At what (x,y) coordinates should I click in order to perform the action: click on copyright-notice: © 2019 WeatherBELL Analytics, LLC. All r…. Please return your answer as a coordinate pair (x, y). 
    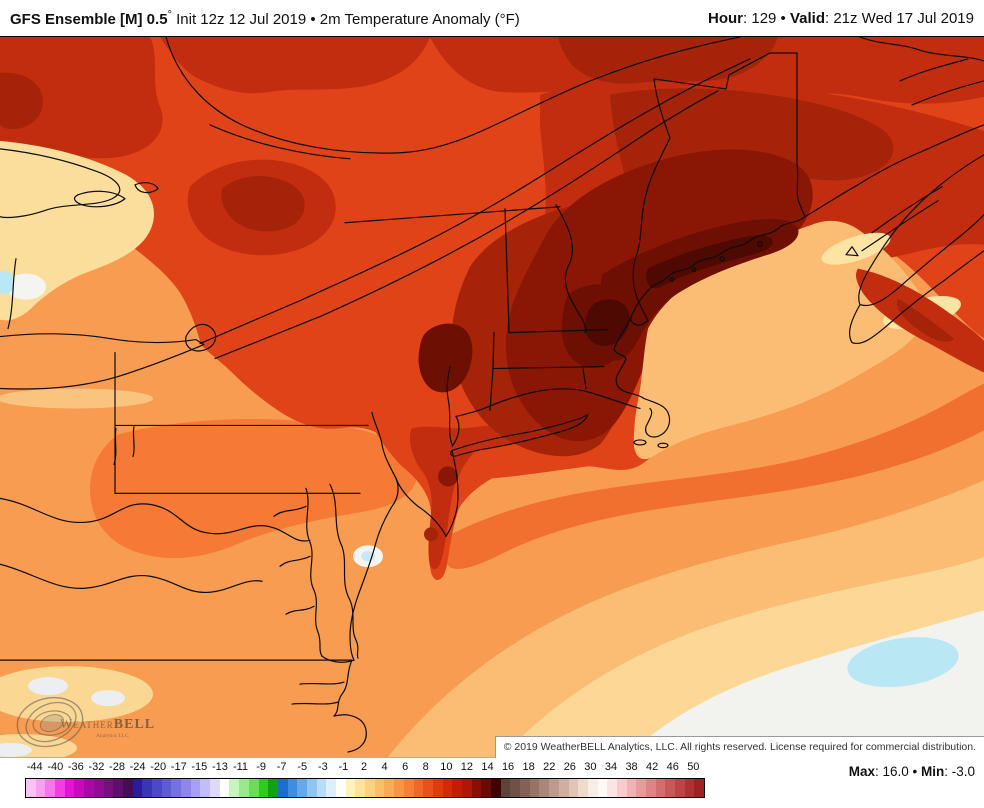
    Looking at the image, I should click on (739, 747).